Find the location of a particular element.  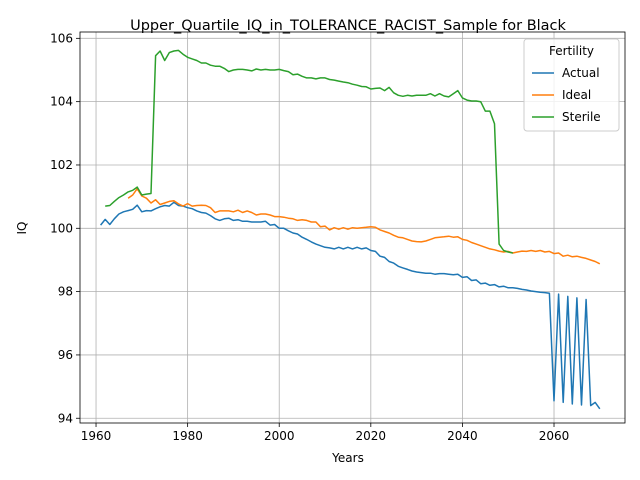

x-tick-label: 2020 is located at coordinates (371, 436).